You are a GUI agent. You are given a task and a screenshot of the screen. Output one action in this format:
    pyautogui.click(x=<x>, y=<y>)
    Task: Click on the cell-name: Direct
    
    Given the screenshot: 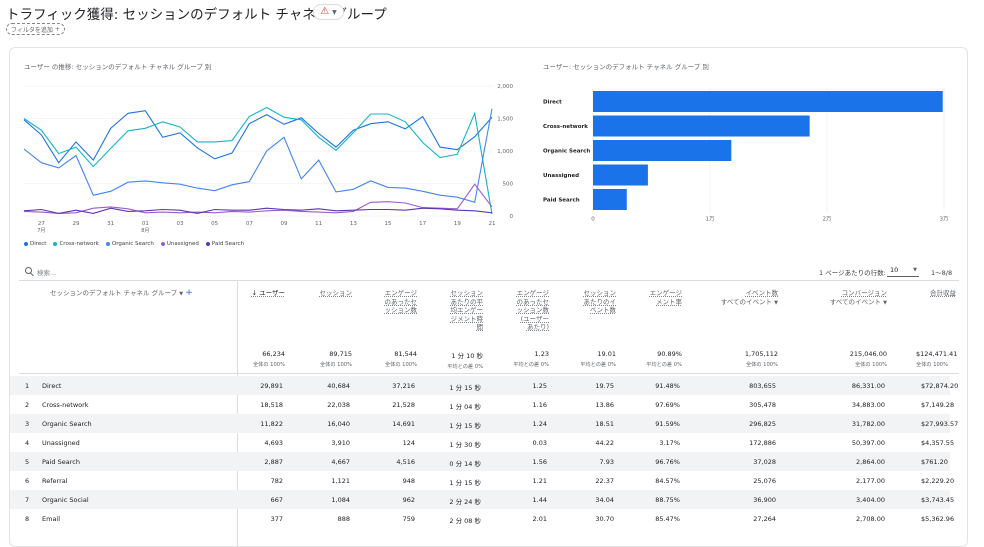 What is the action you would take?
    pyautogui.click(x=52, y=386)
    